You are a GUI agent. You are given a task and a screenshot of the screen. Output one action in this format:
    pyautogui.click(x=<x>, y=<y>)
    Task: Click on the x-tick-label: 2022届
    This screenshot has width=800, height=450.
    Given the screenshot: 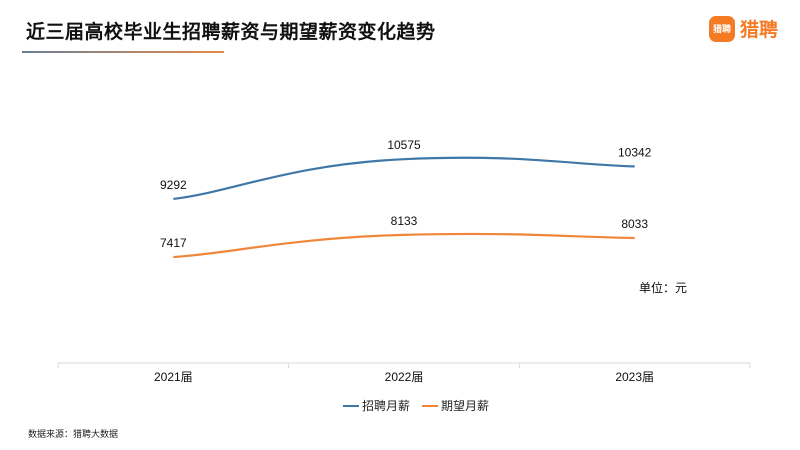 What is the action you would take?
    pyautogui.click(x=404, y=377)
    